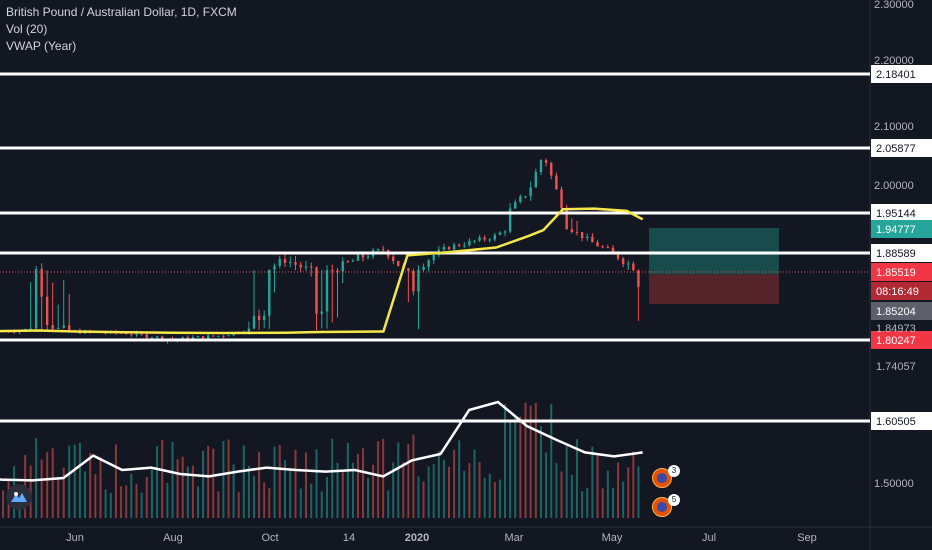  What do you see at coordinates (894, 186) in the screenshot?
I see `price-axis-tick: 2.00000` at bounding box center [894, 186].